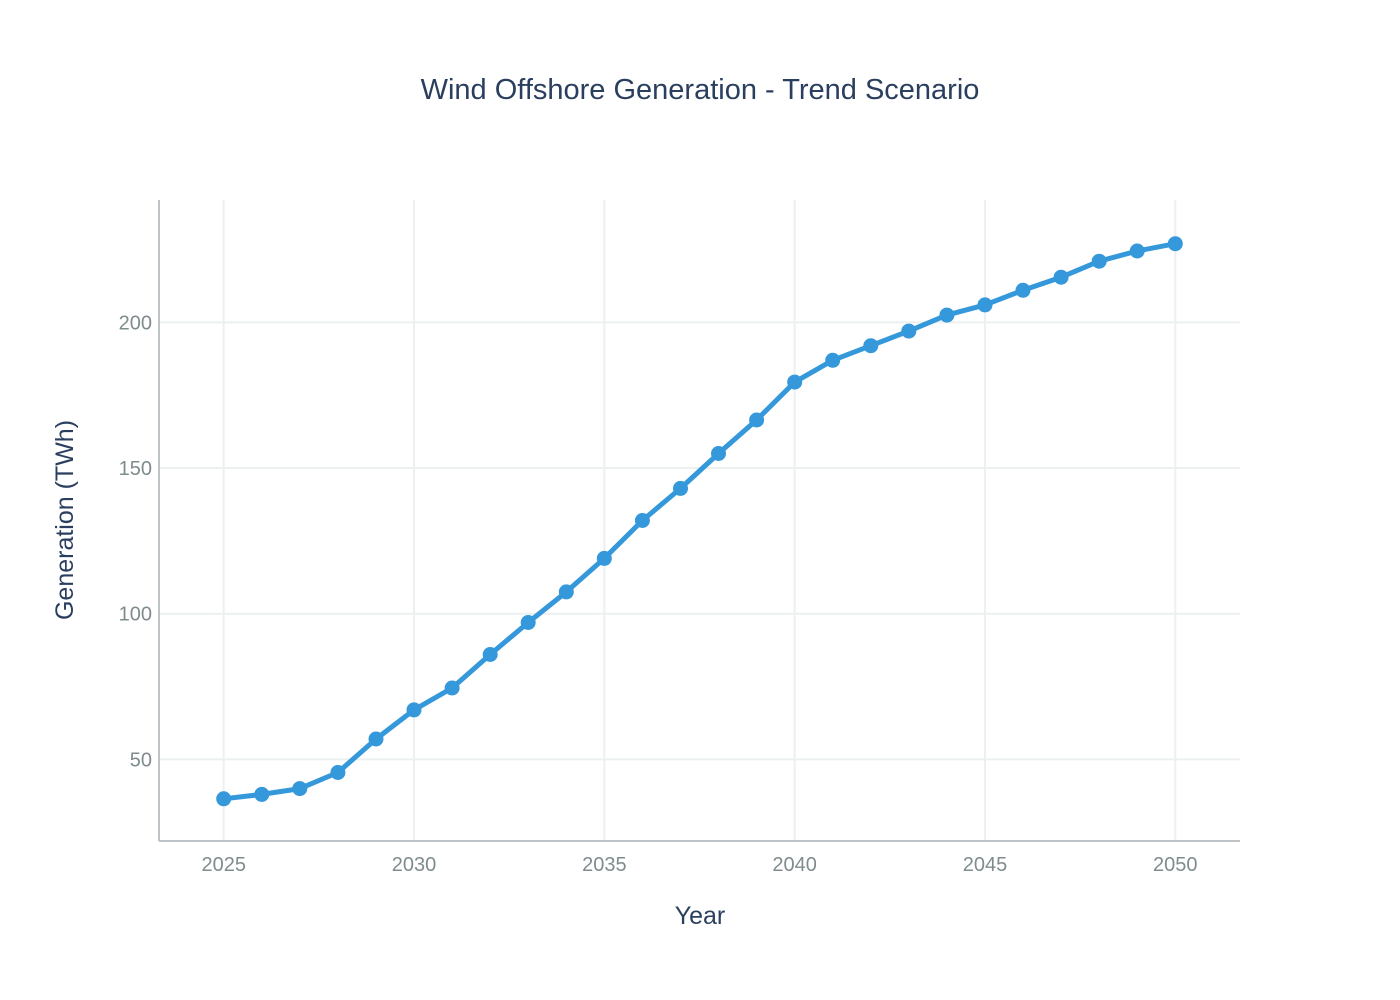 The width and height of the screenshot is (1400, 1000). Describe the element at coordinates (794, 865) in the screenshot. I see `x-tick-label: 2040` at that location.